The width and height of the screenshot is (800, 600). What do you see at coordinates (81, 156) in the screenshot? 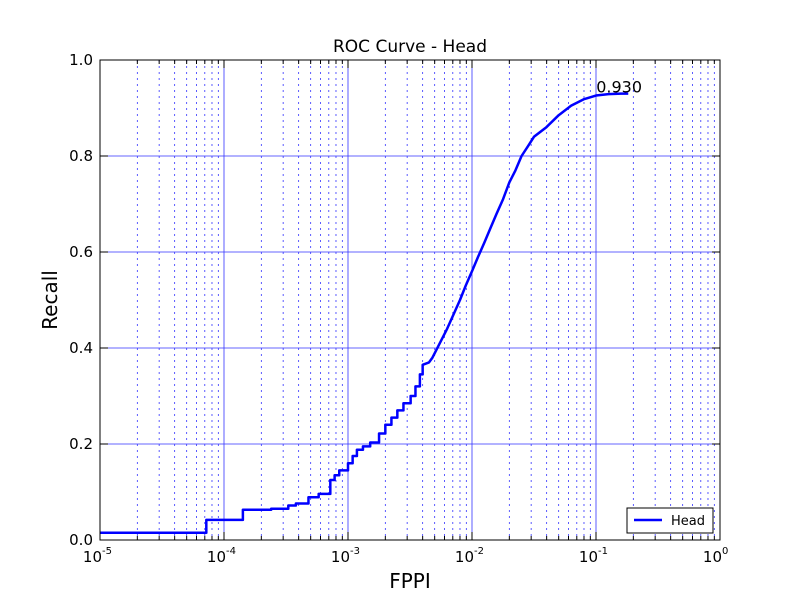
I see `y-tick-label: 0.8` at bounding box center [81, 156].